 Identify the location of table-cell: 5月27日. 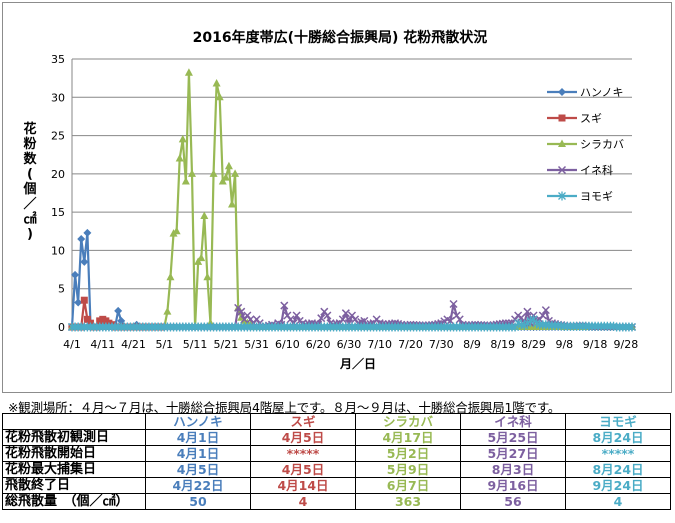
(513, 453).